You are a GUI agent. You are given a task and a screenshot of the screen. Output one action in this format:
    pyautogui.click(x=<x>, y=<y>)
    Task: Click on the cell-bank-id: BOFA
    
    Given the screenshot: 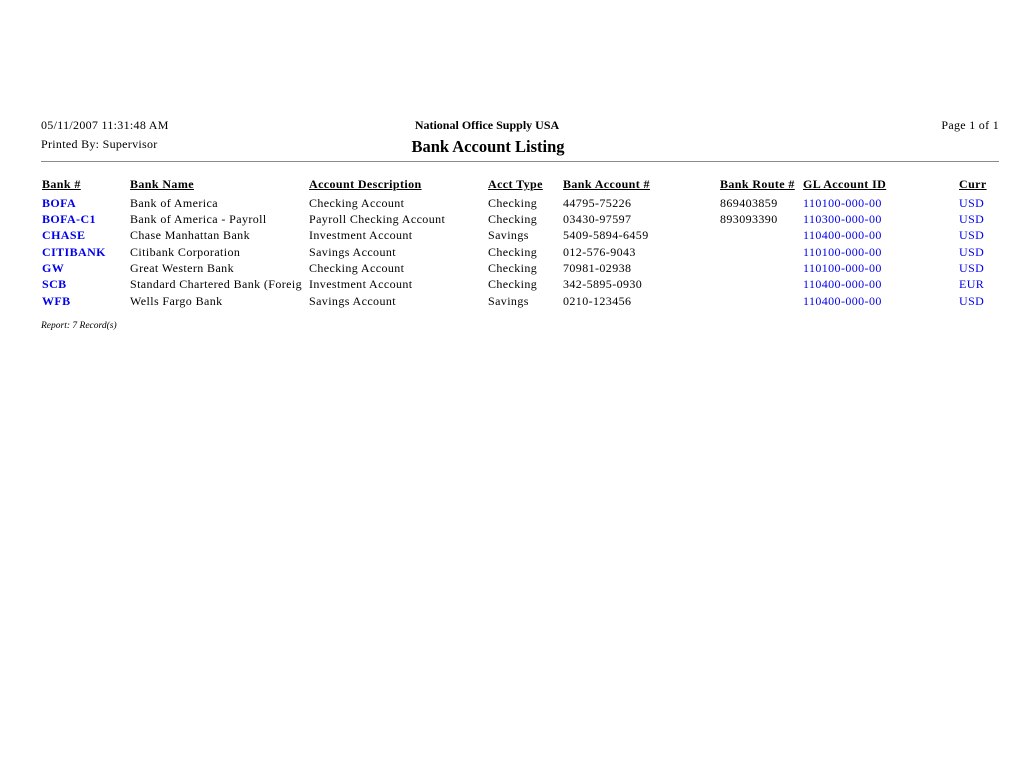 What is the action you would take?
    pyautogui.click(x=59, y=203)
    